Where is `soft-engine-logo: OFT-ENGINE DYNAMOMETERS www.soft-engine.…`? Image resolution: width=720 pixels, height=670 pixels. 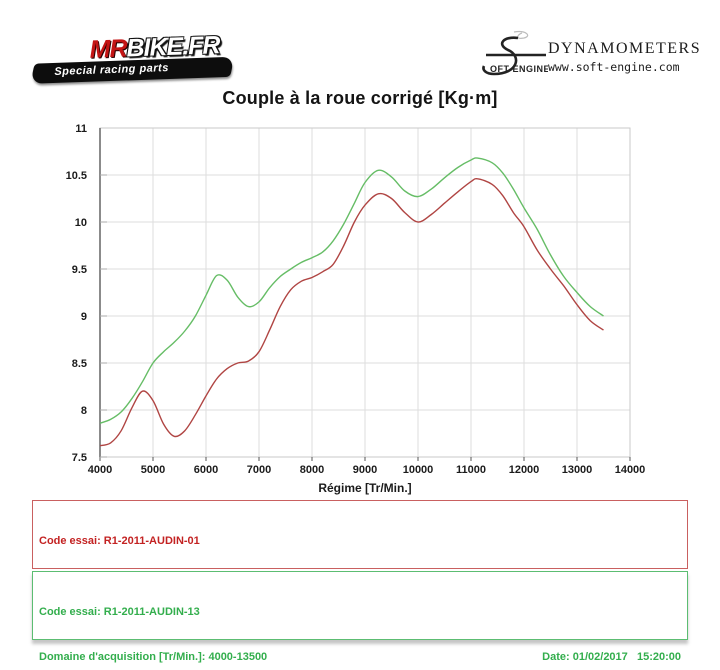
soft-engine-logo: OFT-ENGINE DYNAMOMETERS www.soft-engine.… is located at coordinates (594, 58).